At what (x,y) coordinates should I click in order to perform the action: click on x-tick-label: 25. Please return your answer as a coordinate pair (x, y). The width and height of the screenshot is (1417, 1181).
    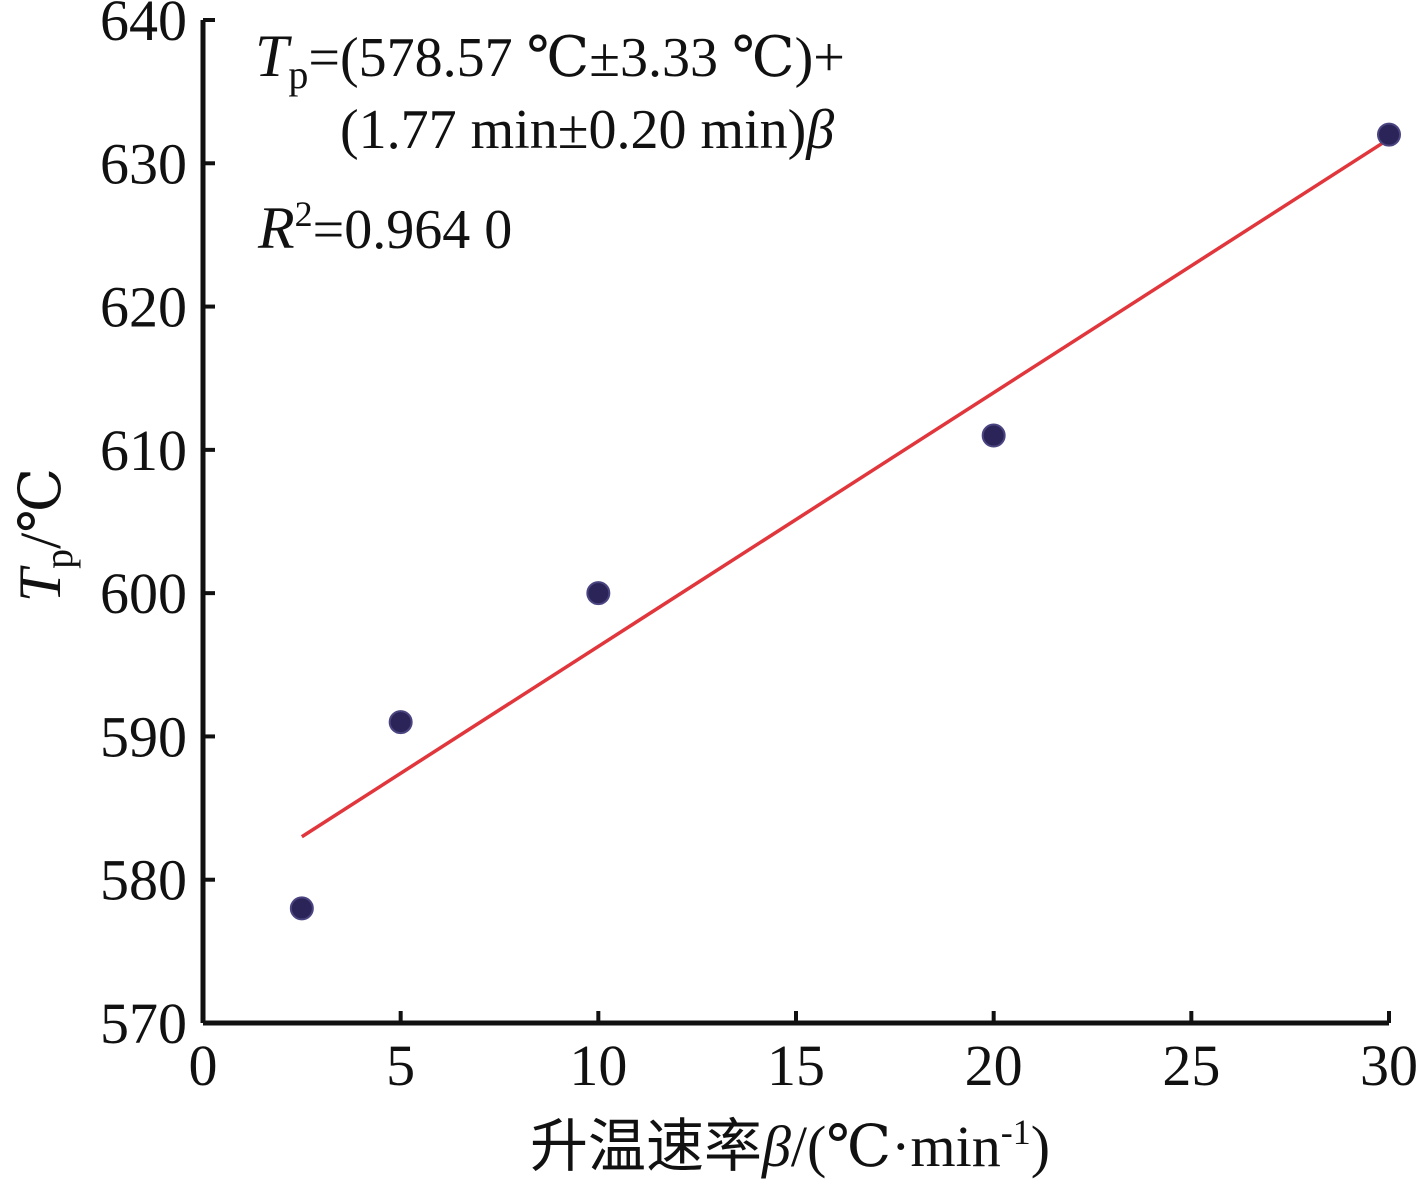
    Looking at the image, I should click on (1191, 1065).